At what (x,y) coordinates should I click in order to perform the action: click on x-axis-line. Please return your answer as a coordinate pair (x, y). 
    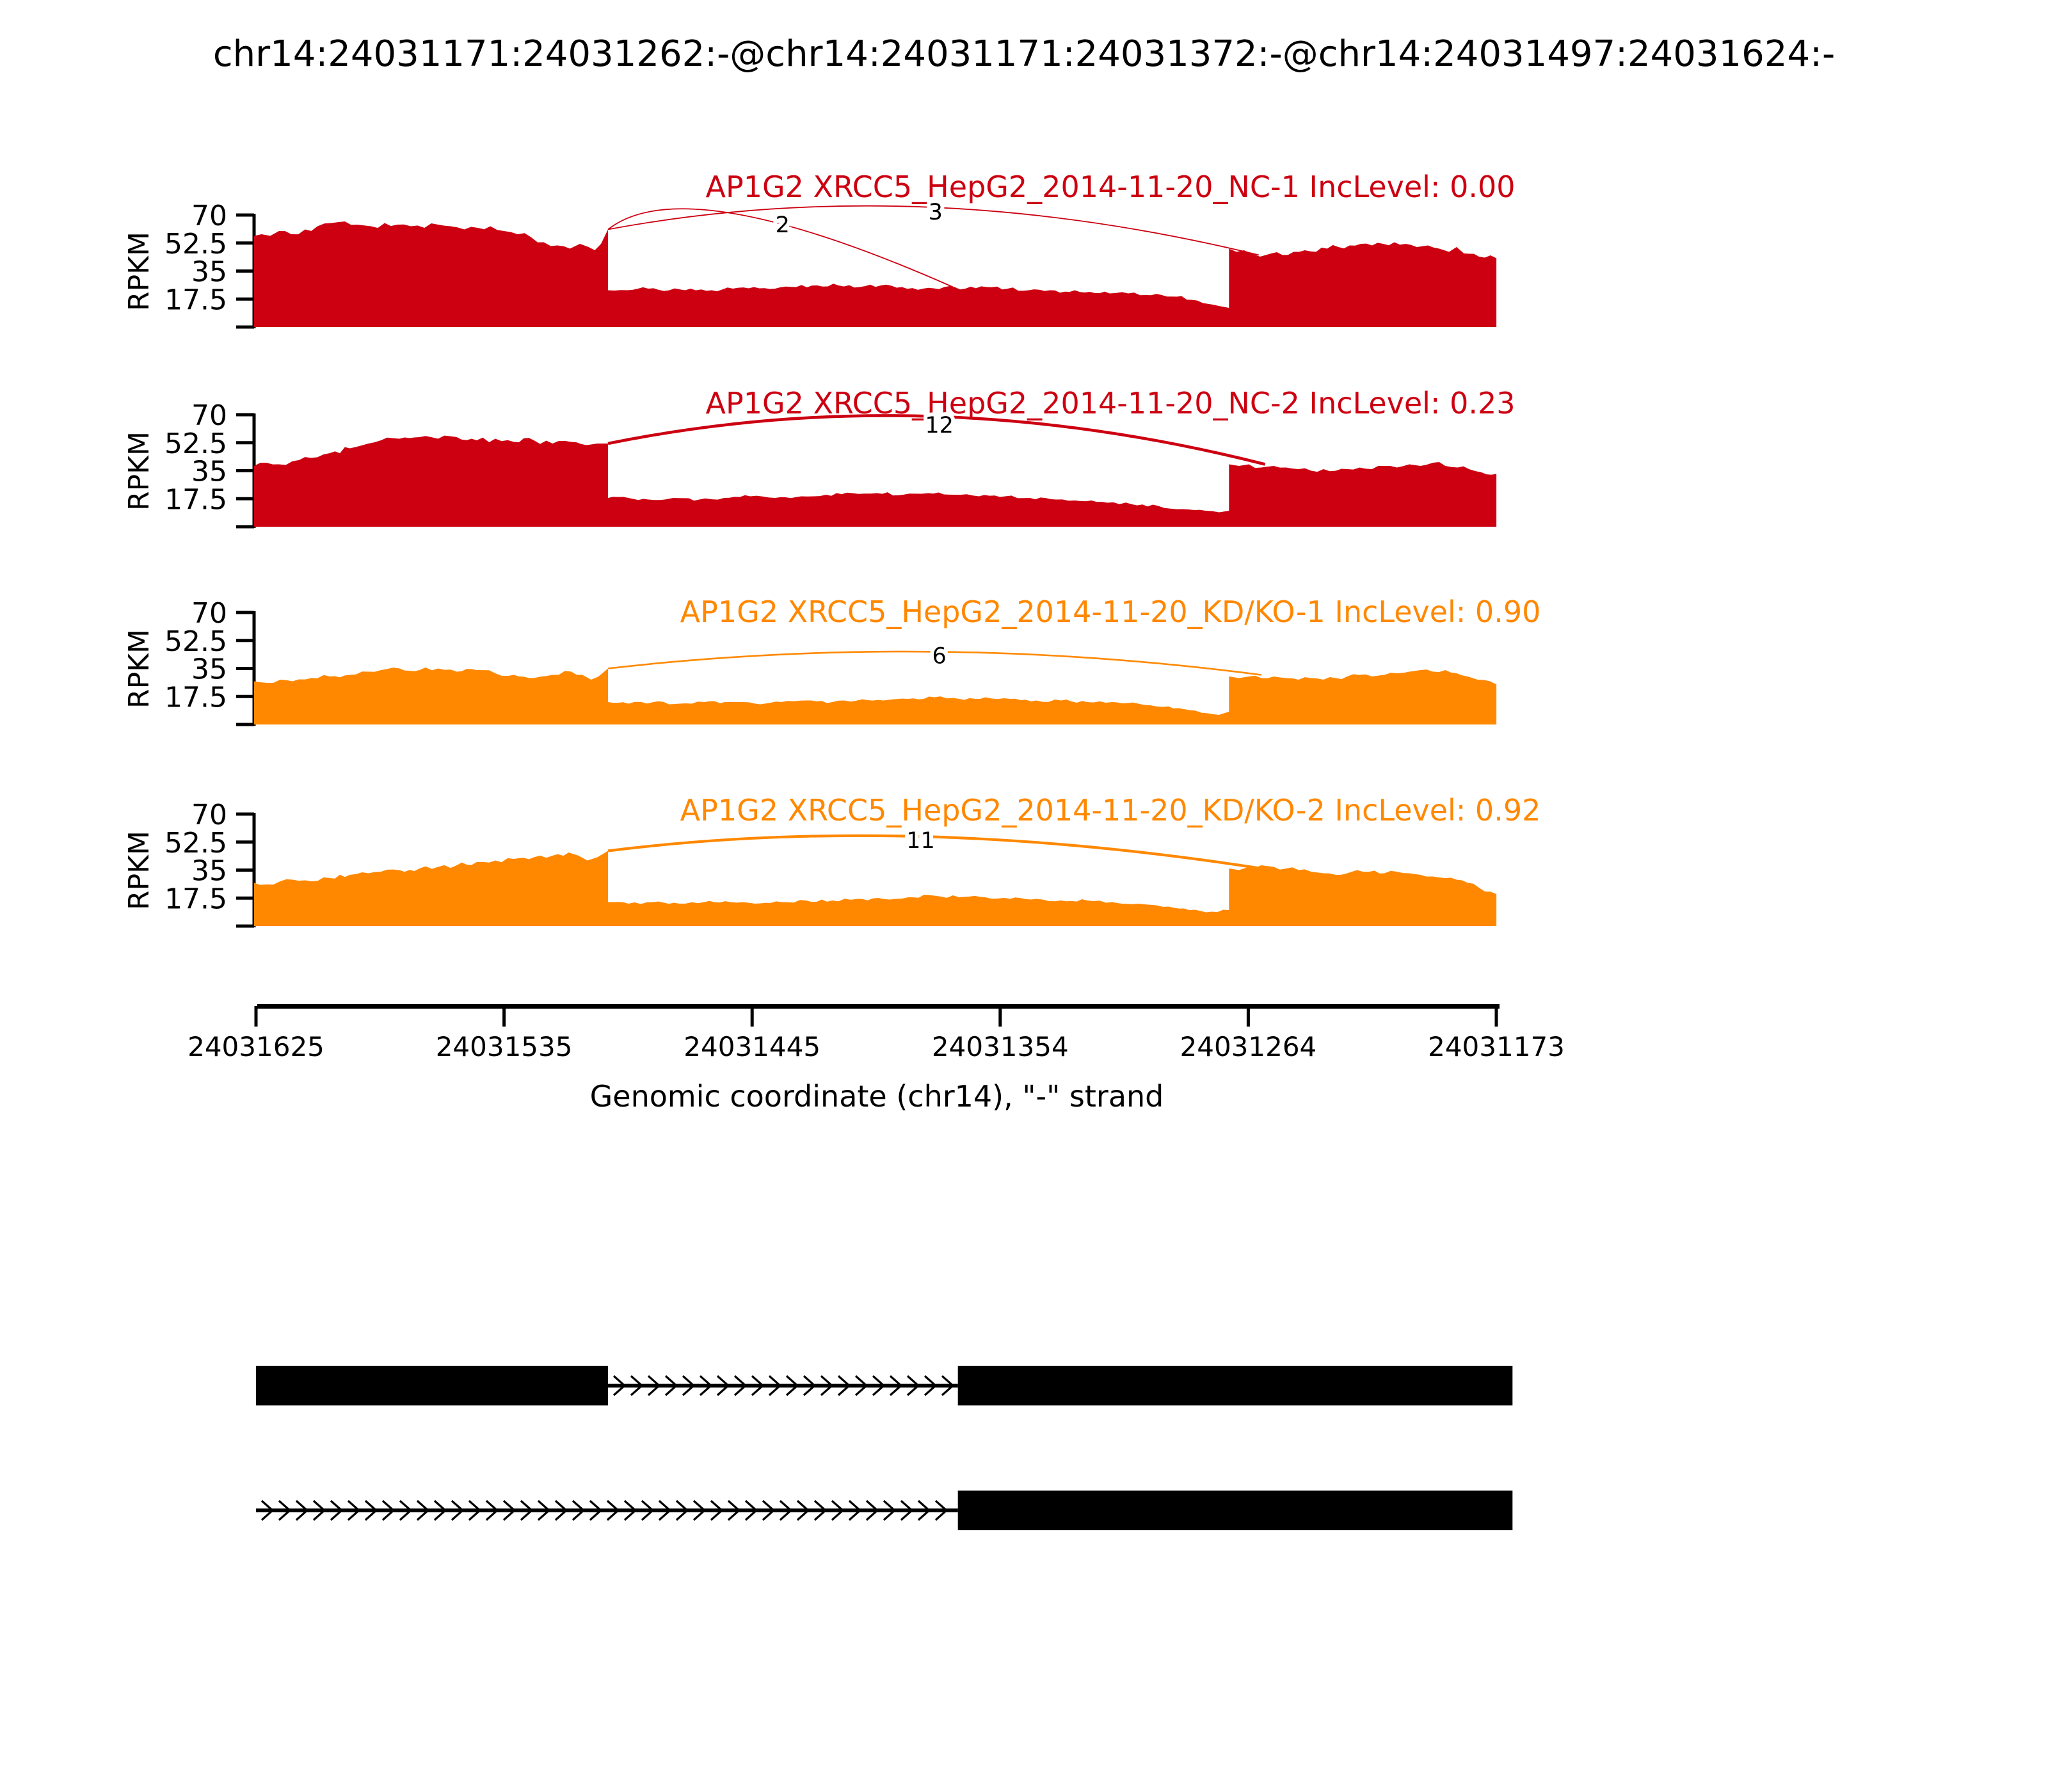
    Looking at the image, I should click on (878, 1006).